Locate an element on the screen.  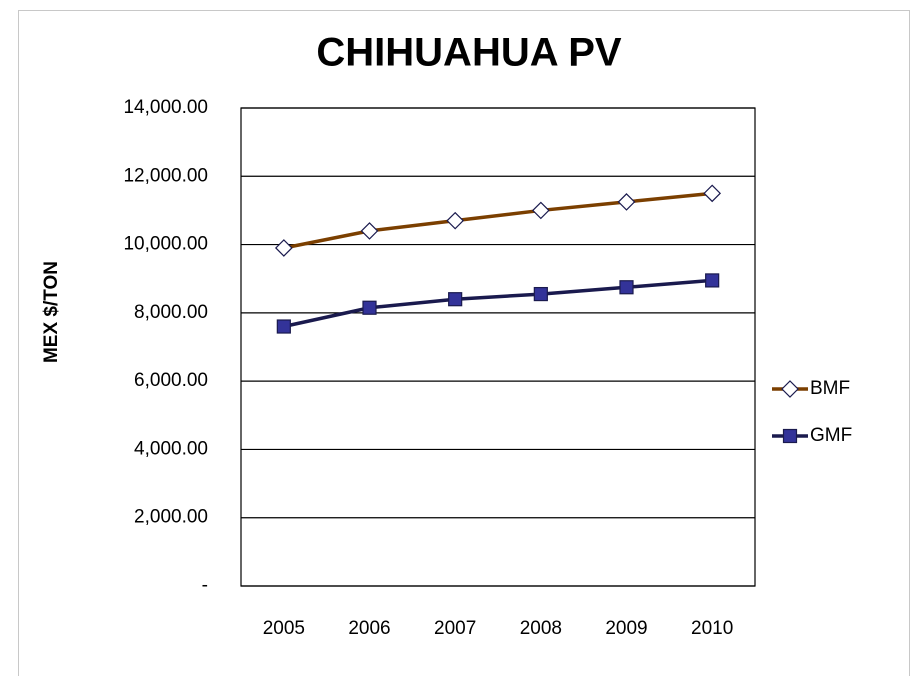
y-tick-label: 12,000.00 is located at coordinates (165, 175).